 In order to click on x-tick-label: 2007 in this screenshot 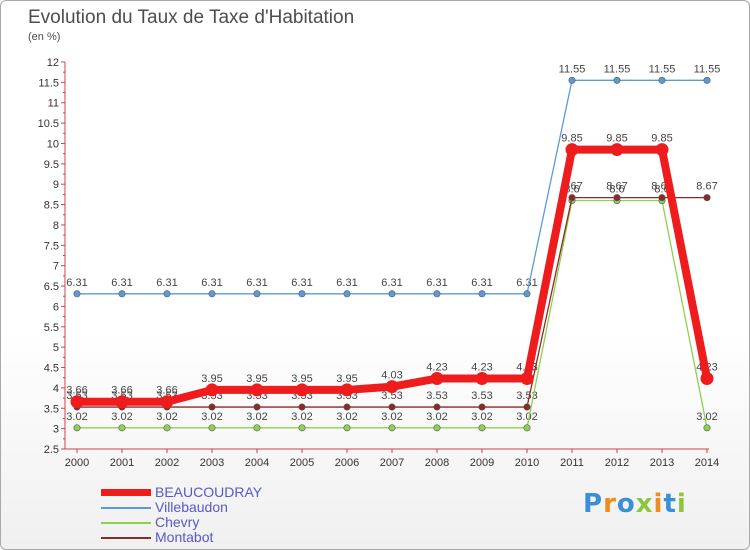, I will do `click(392, 463)`.